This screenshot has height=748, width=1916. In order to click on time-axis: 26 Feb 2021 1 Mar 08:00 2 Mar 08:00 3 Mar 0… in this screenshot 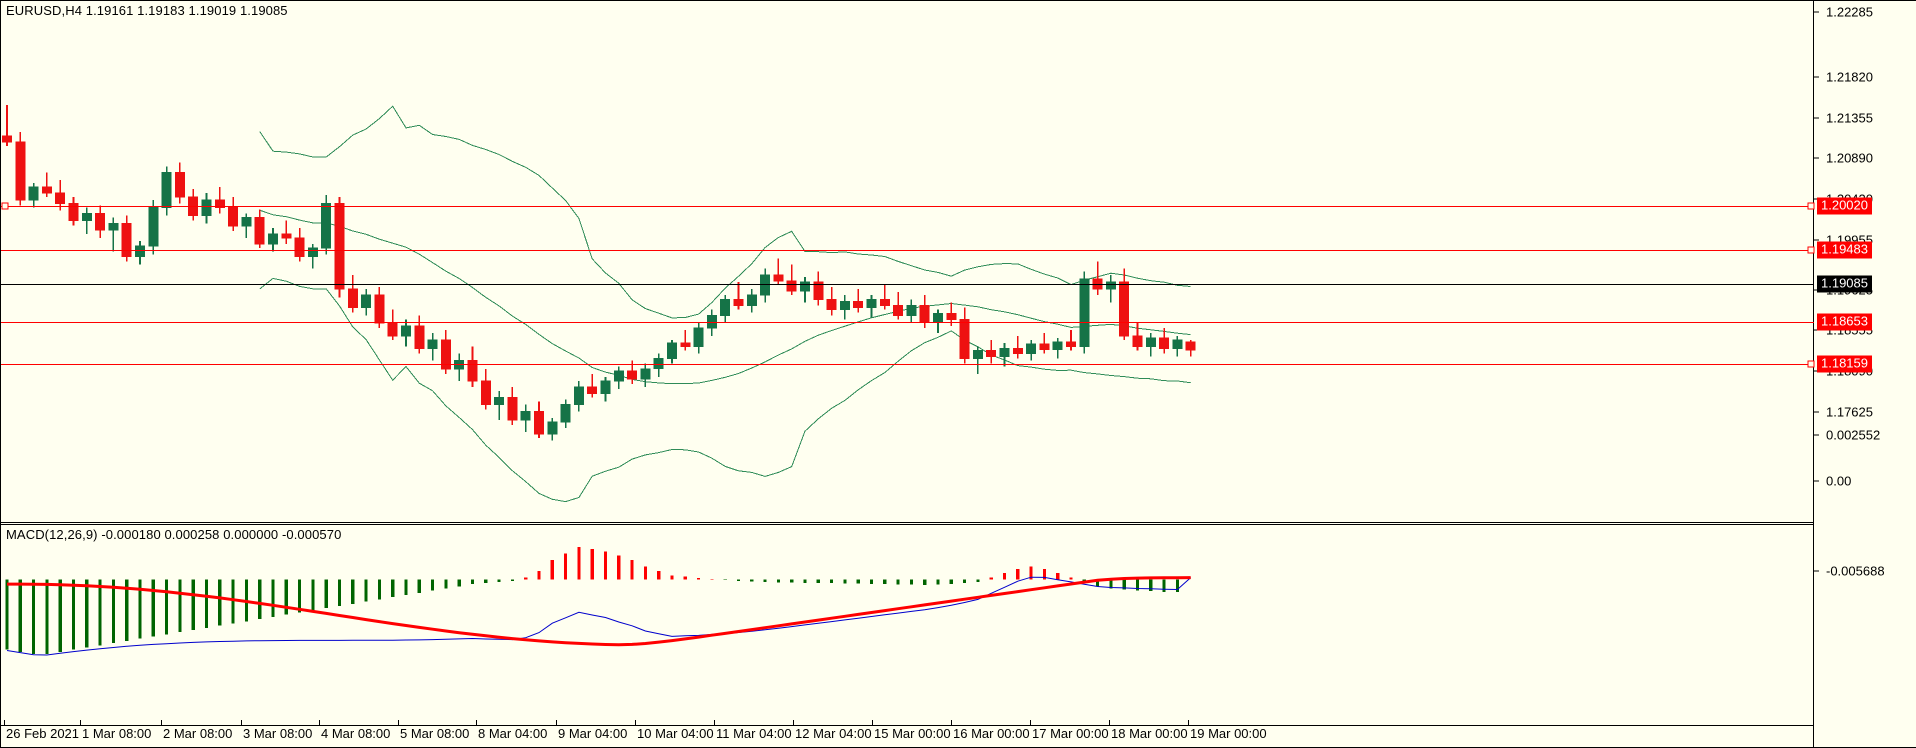, I will do `click(907, 734)`.